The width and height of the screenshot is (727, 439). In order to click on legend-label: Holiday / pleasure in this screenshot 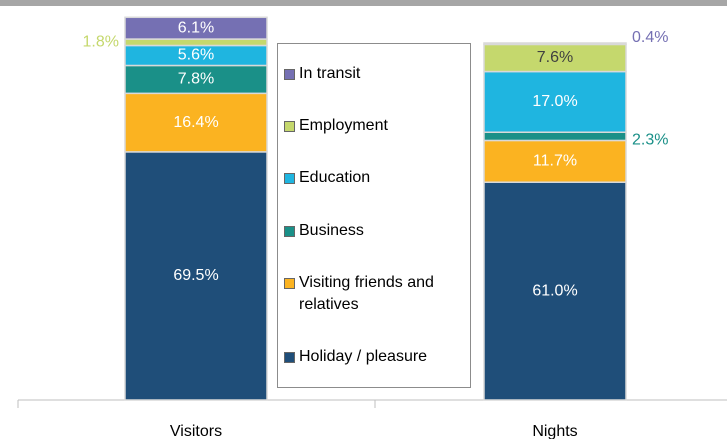, I will do `click(363, 356)`.